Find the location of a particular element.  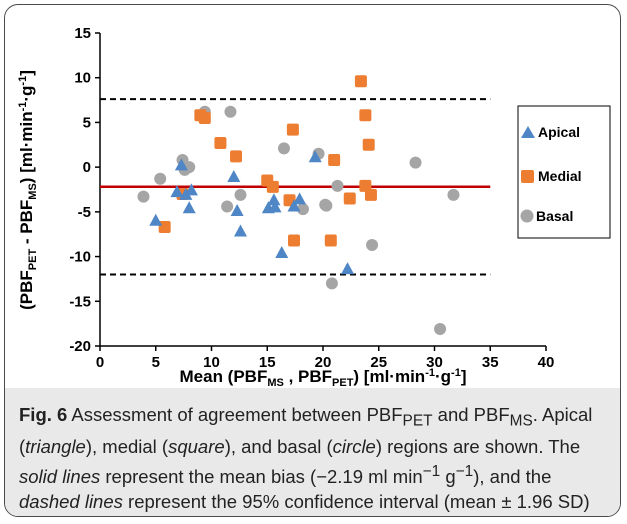

caption-text: represent the mean bias (−2.19 ml min is located at coordinates (261, 476).